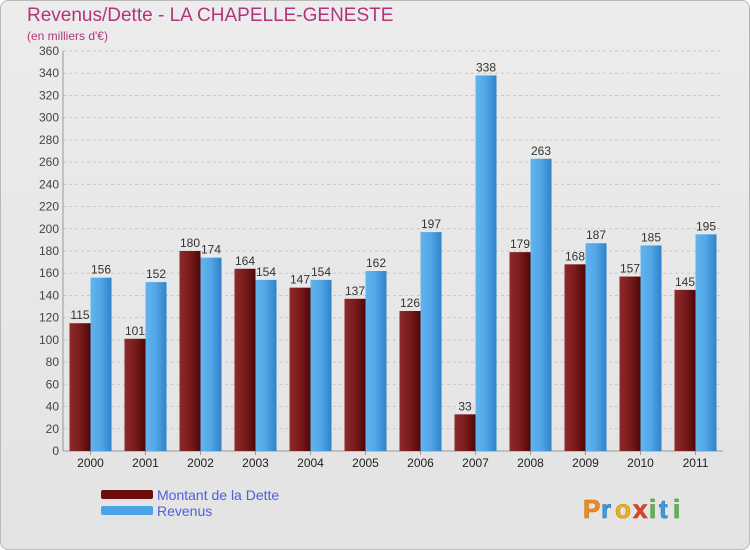  Describe the element at coordinates (185, 511) in the screenshot. I see `legend-label-revenus: Revenus` at that location.